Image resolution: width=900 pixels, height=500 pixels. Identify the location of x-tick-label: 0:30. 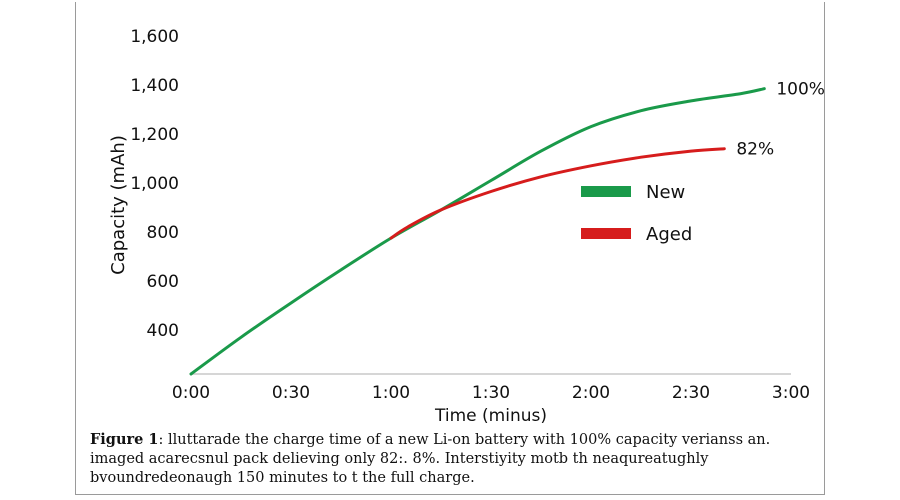
(291, 393).